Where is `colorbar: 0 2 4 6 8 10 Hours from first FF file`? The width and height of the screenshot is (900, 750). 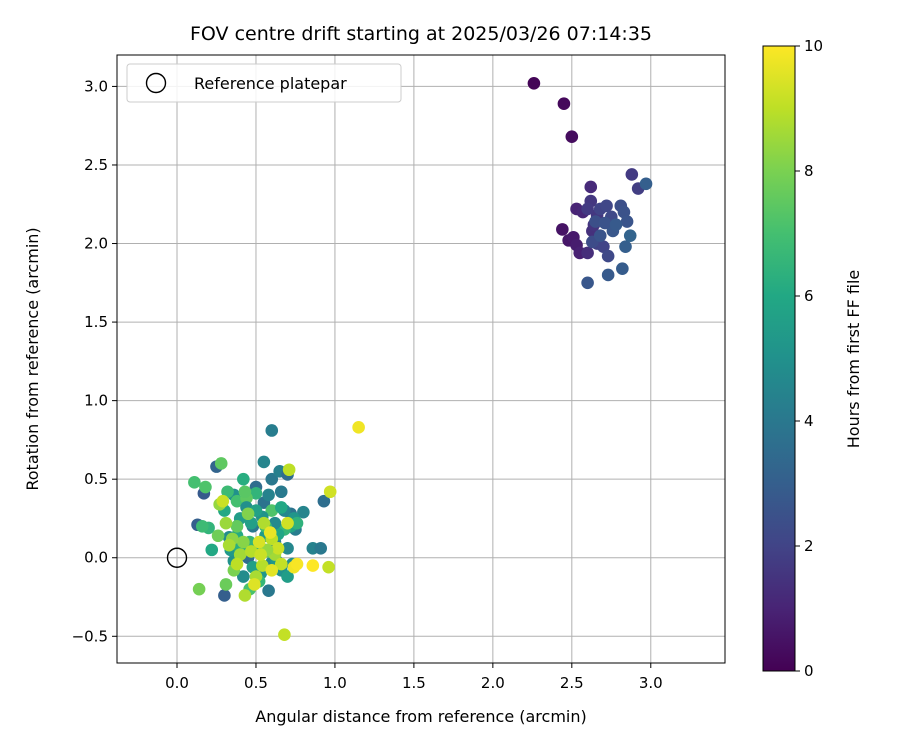 colorbar: 0 2 4 6 8 10 Hours from first FF file is located at coordinates (812, 358).